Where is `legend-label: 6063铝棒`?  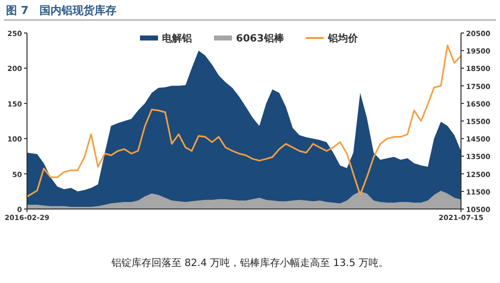
legend-label: 6063铝棒 is located at coordinates (260, 38).